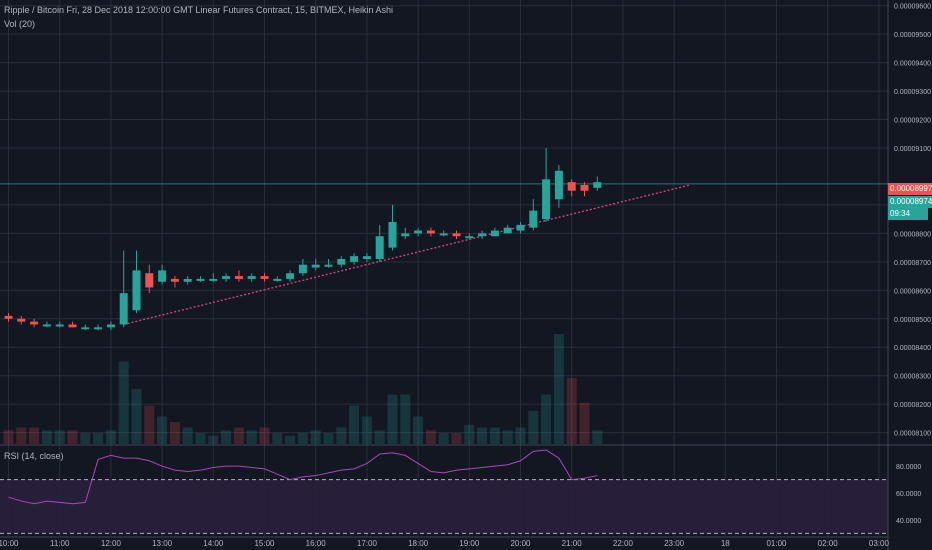 This screenshot has height=550, width=932. I want to click on current-price-tag-green: 0.00008974, so click(910, 202).